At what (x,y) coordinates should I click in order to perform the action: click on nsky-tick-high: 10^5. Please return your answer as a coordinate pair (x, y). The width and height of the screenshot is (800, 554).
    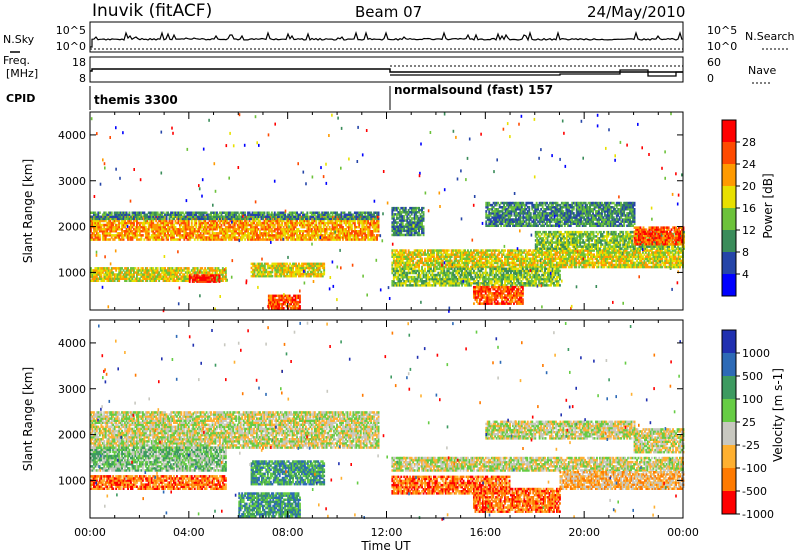
    Looking at the image, I should click on (71, 30).